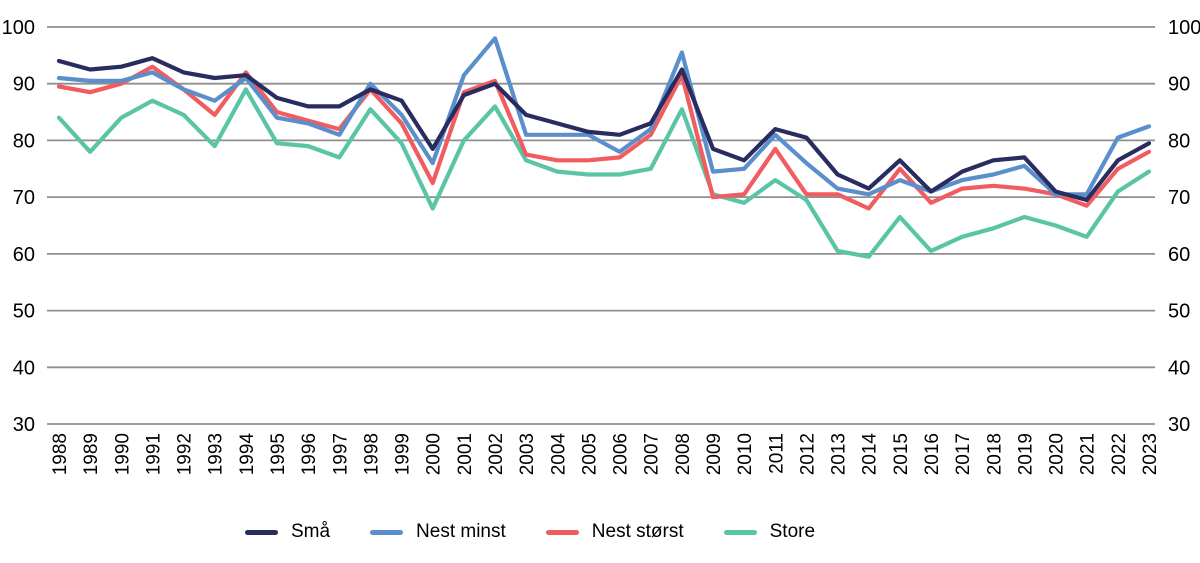  What do you see at coordinates (1088, 454) in the screenshot?
I see `x-axis-year-label: 2021` at bounding box center [1088, 454].